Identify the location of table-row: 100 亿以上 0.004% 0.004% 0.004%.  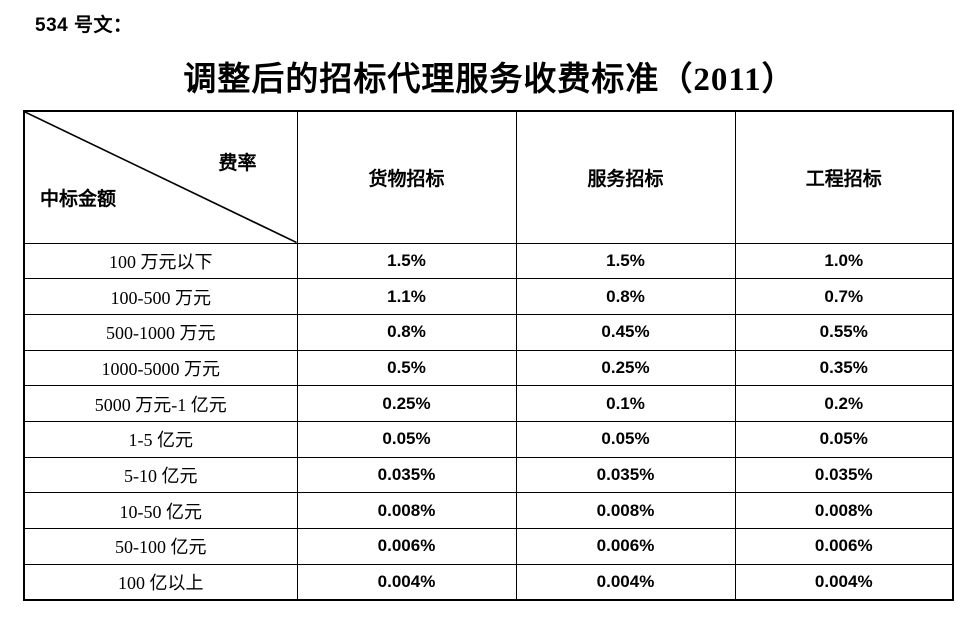
(488, 582).